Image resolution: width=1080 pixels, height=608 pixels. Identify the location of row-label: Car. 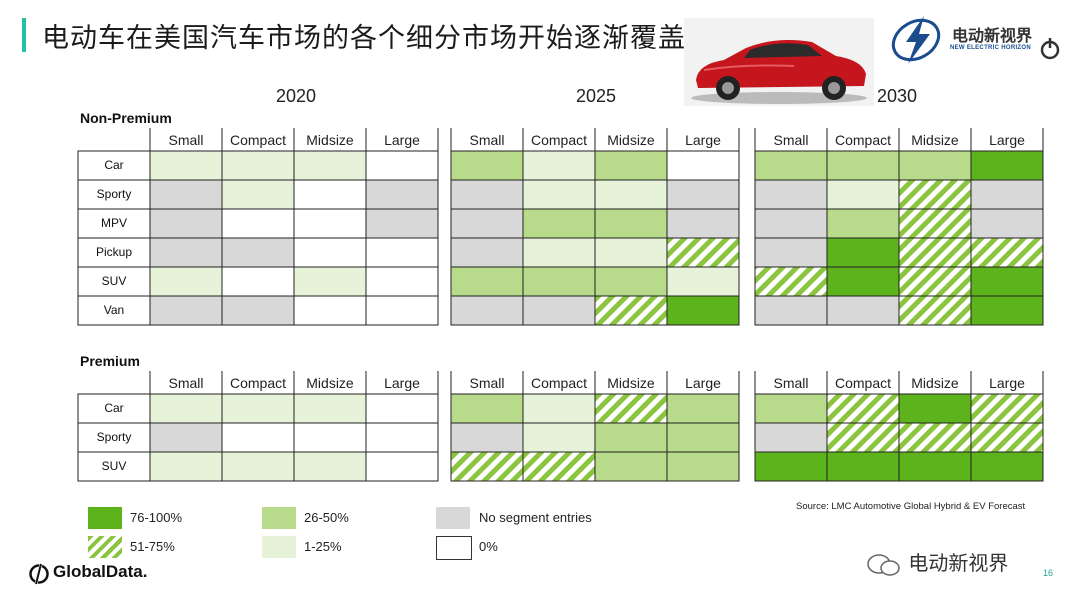
(114, 408).